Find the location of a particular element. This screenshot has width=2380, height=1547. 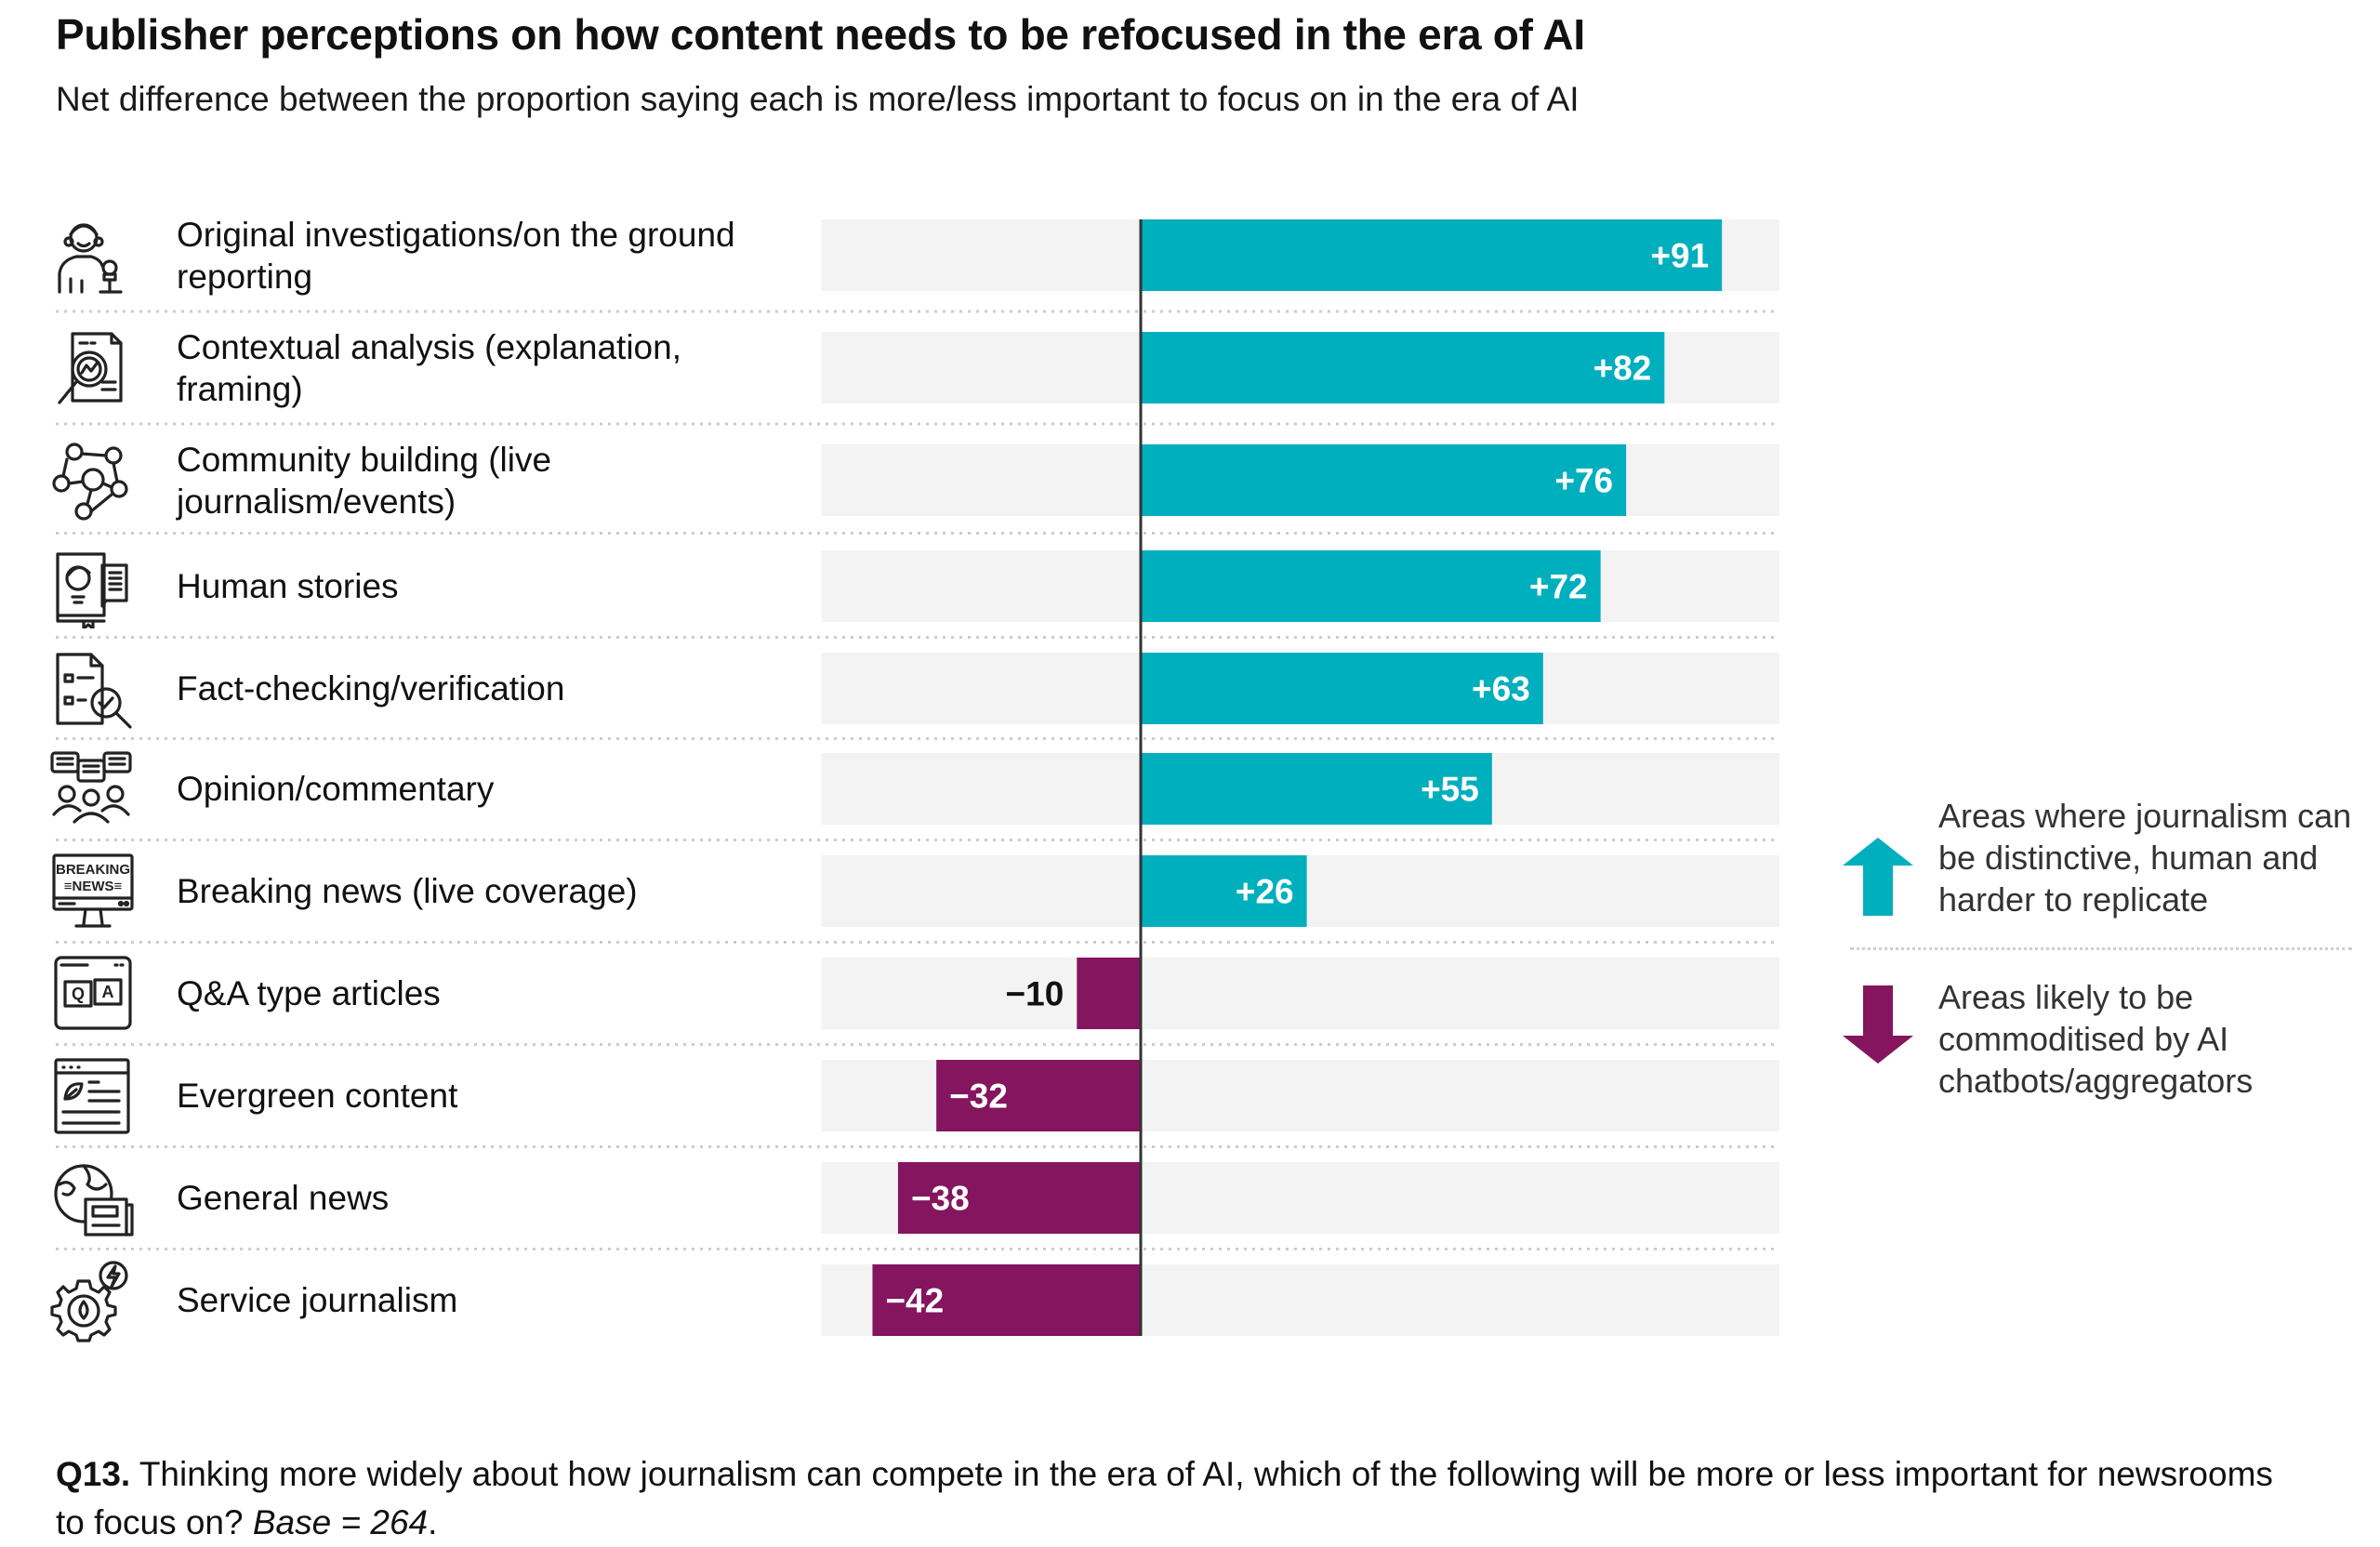

community-network-icon is located at coordinates (92, 480).